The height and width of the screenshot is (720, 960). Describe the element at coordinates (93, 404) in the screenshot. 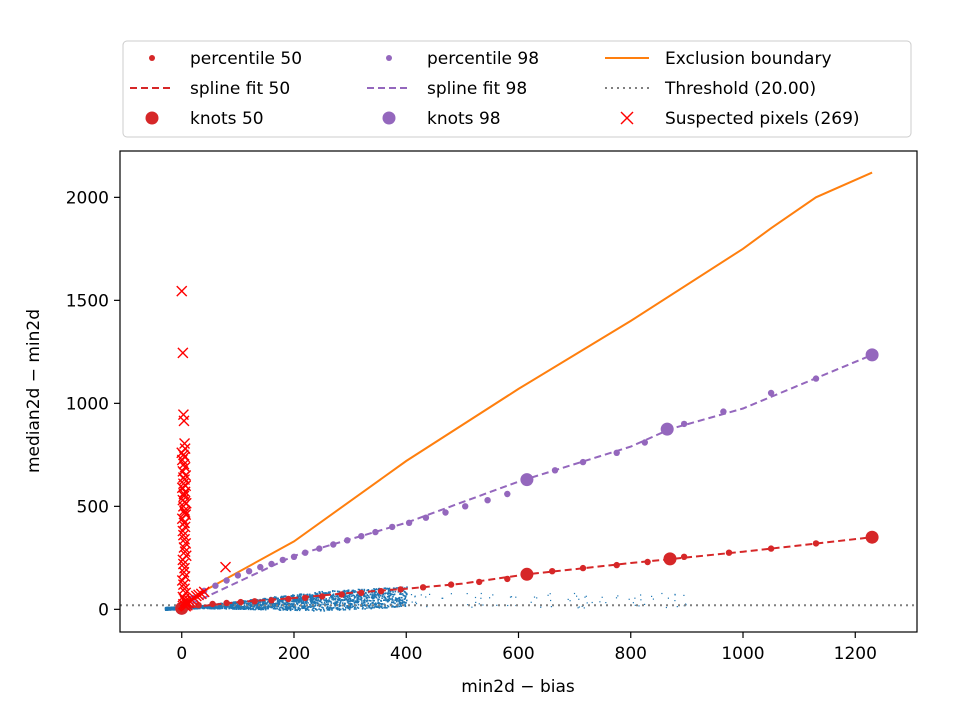

I see `y-axis-ticks: 0 500 1000 1500 2000` at that location.